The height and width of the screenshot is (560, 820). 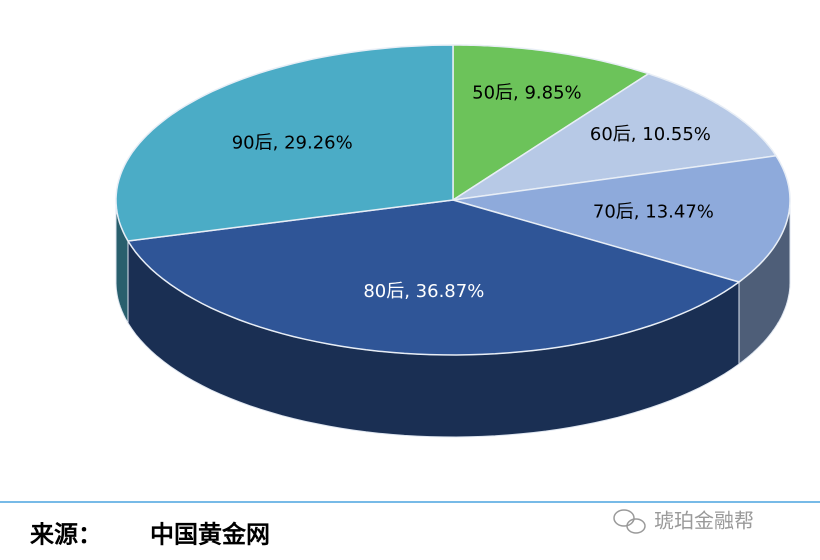 I want to click on source: 中国黄金网, so click(x=210, y=534).